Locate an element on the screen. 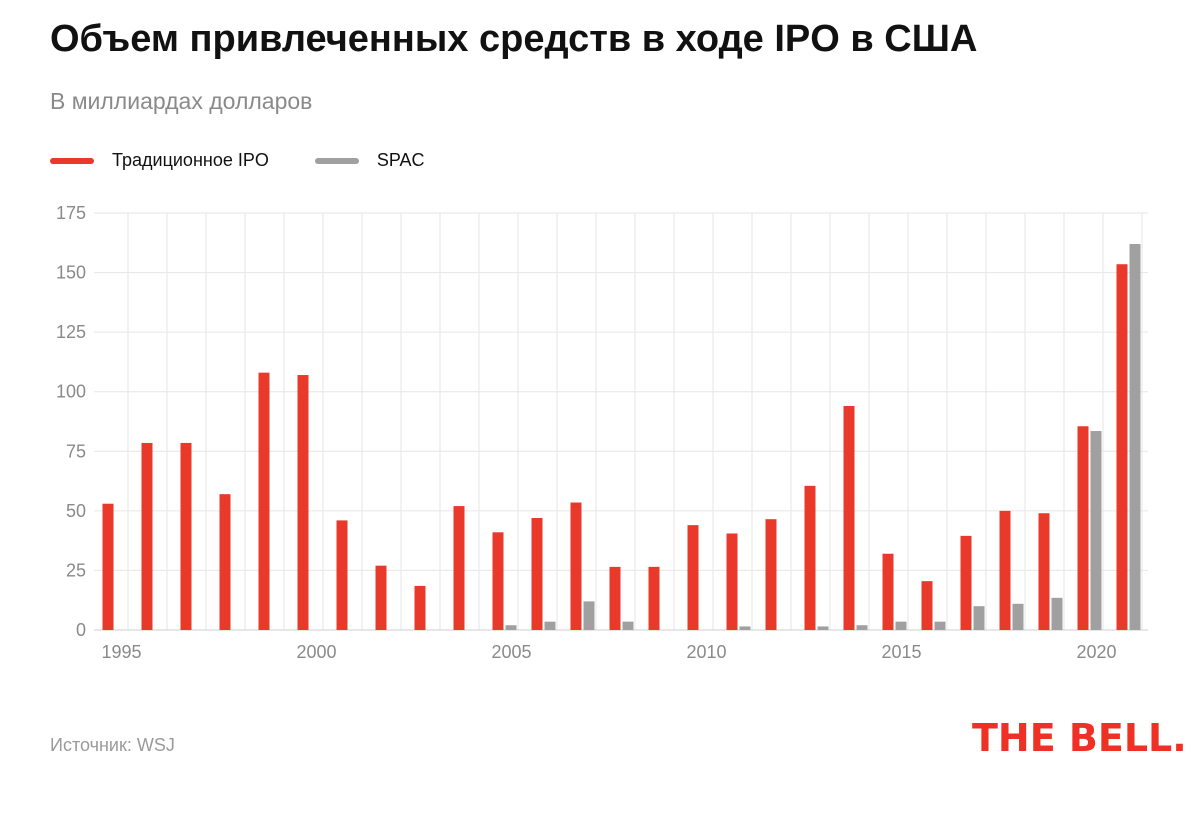  legend-item-spac: SPAC is located at coordinates (369, 160).